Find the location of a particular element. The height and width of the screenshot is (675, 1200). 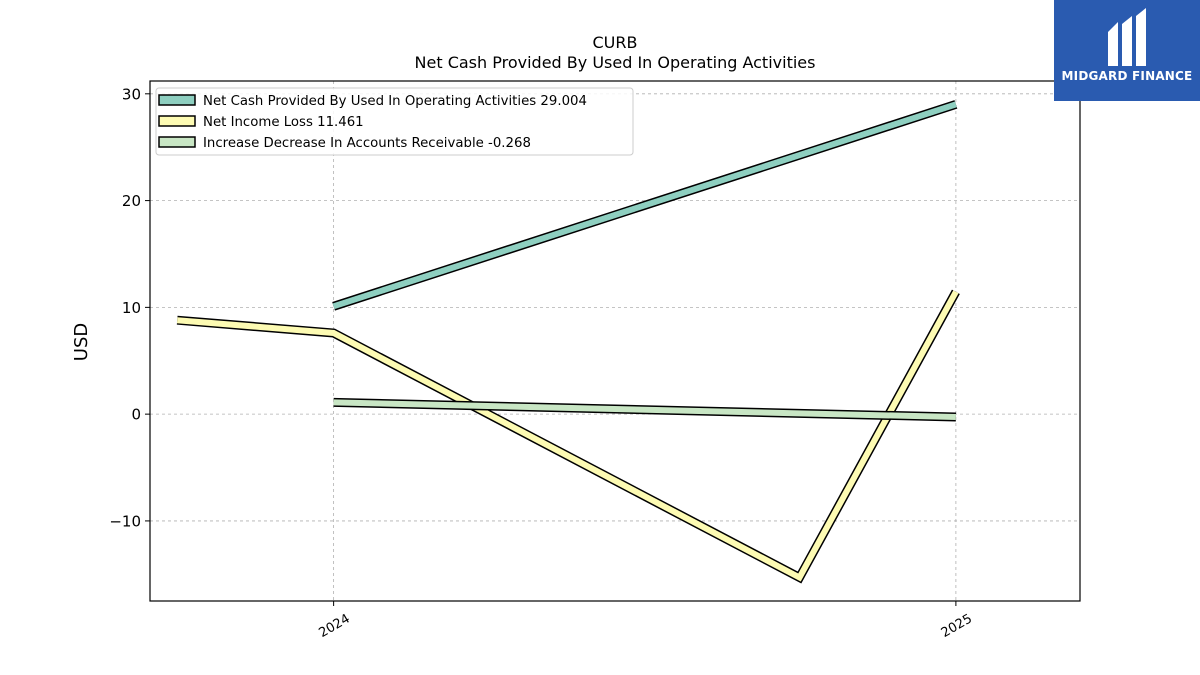

series-fill is located at coordinates (644, 409).